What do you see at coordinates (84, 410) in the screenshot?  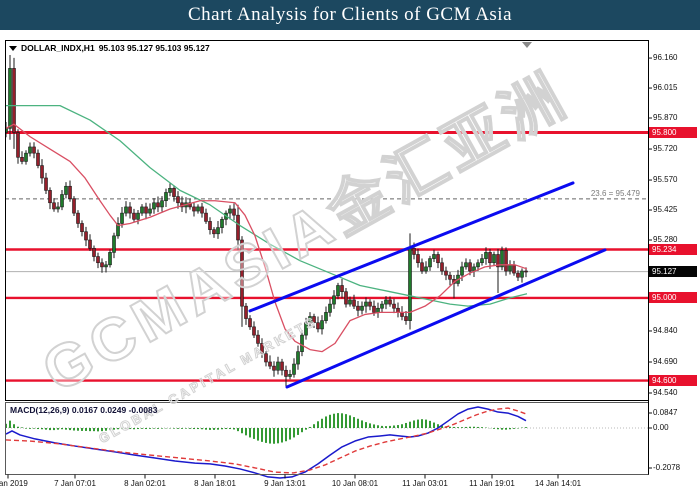 I see `macd-header: MACD(12,26,9) 0.0167 0.0249 -0.0083` at bounding box center [84, 410].